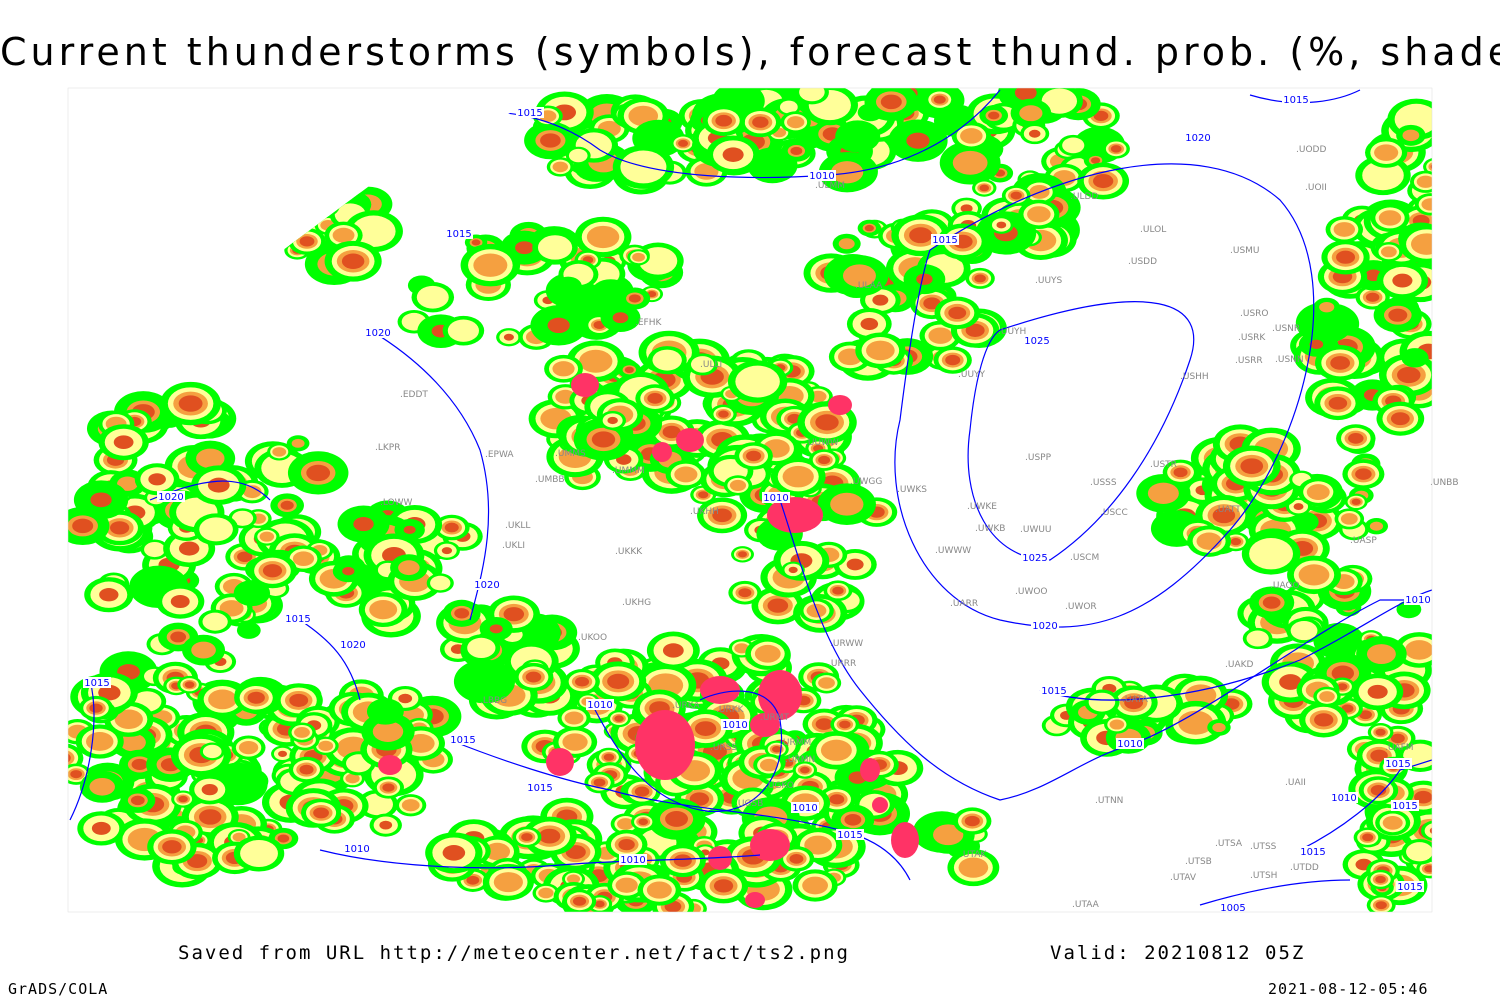 This screenshot has height=1000, width=1500. I want to click on station-label: .UTSS, so click(1263, 847).